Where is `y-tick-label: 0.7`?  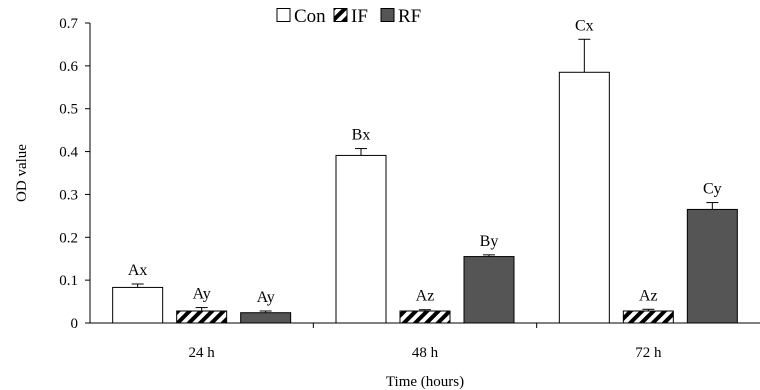
y-tick-label: 0.7 is located at coordinates (68, 24).